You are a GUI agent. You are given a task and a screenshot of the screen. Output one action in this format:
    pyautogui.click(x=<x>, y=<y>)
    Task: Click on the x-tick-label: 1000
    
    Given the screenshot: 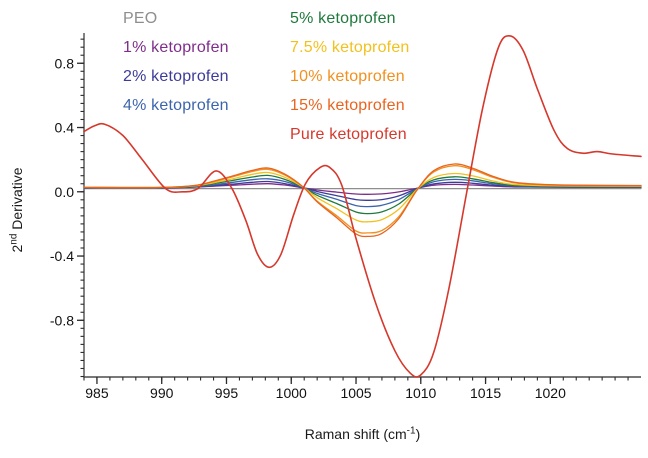 What is the action you would take?
    pyautogui.click(x=291, y=393)
    